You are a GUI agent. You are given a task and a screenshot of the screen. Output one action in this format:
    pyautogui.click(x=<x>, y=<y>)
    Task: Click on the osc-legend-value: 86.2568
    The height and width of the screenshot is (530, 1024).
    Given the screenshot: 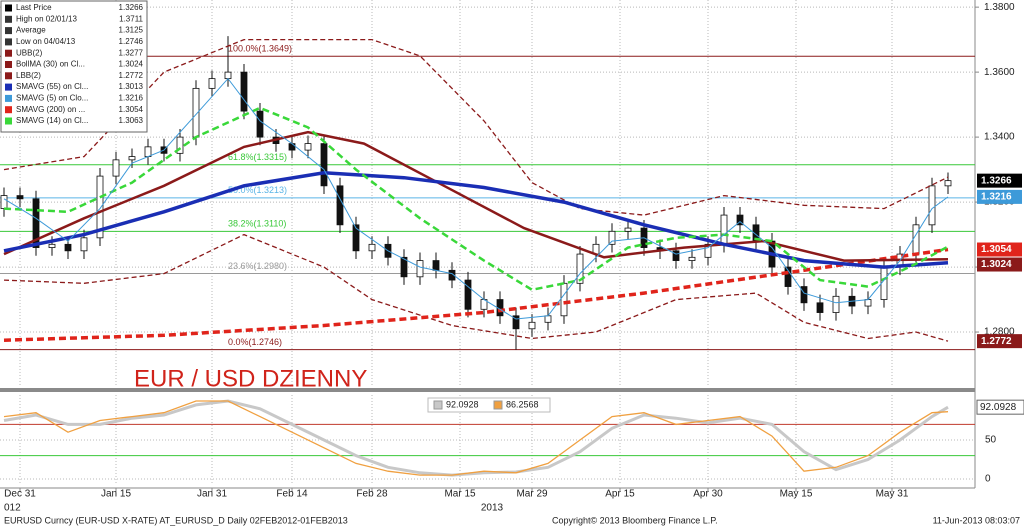 What is the action you would take?
    pyautogui.click(x=522, y=404)
    